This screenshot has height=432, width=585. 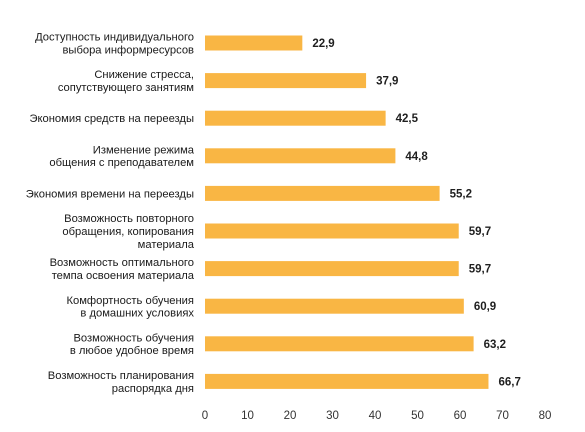 What do you see at coordinates (502, 416) in the screenshot?
I see `x-tick-label: 70` at bounding box center [502, 416].